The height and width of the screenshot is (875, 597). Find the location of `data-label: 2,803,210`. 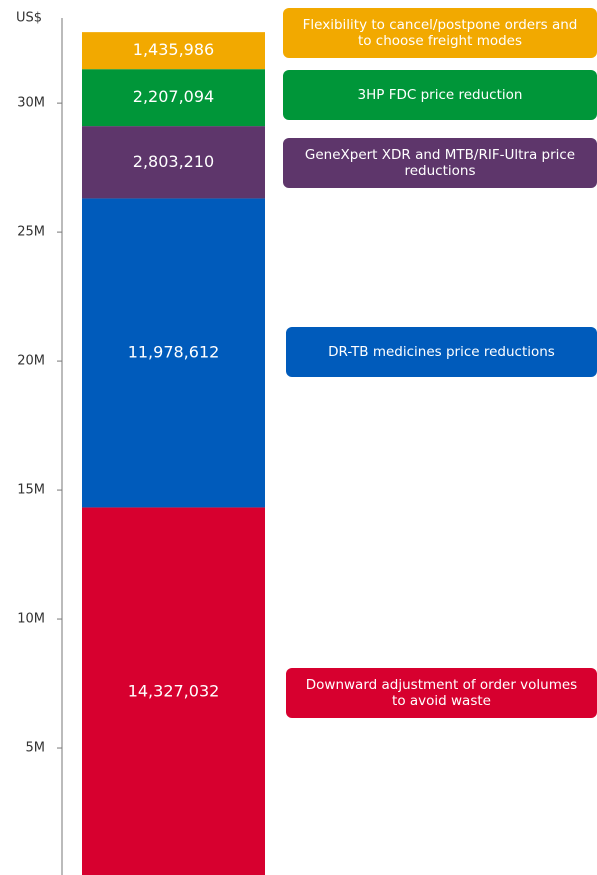

data-label: 2,803,210 is located at coordinates (173, 161).